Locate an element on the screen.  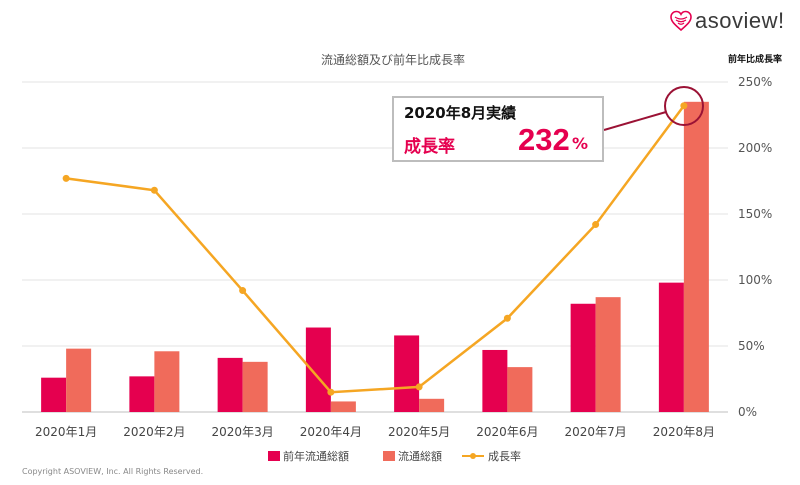
right-axis-tick: 150% is located at coordinates (755, 214).